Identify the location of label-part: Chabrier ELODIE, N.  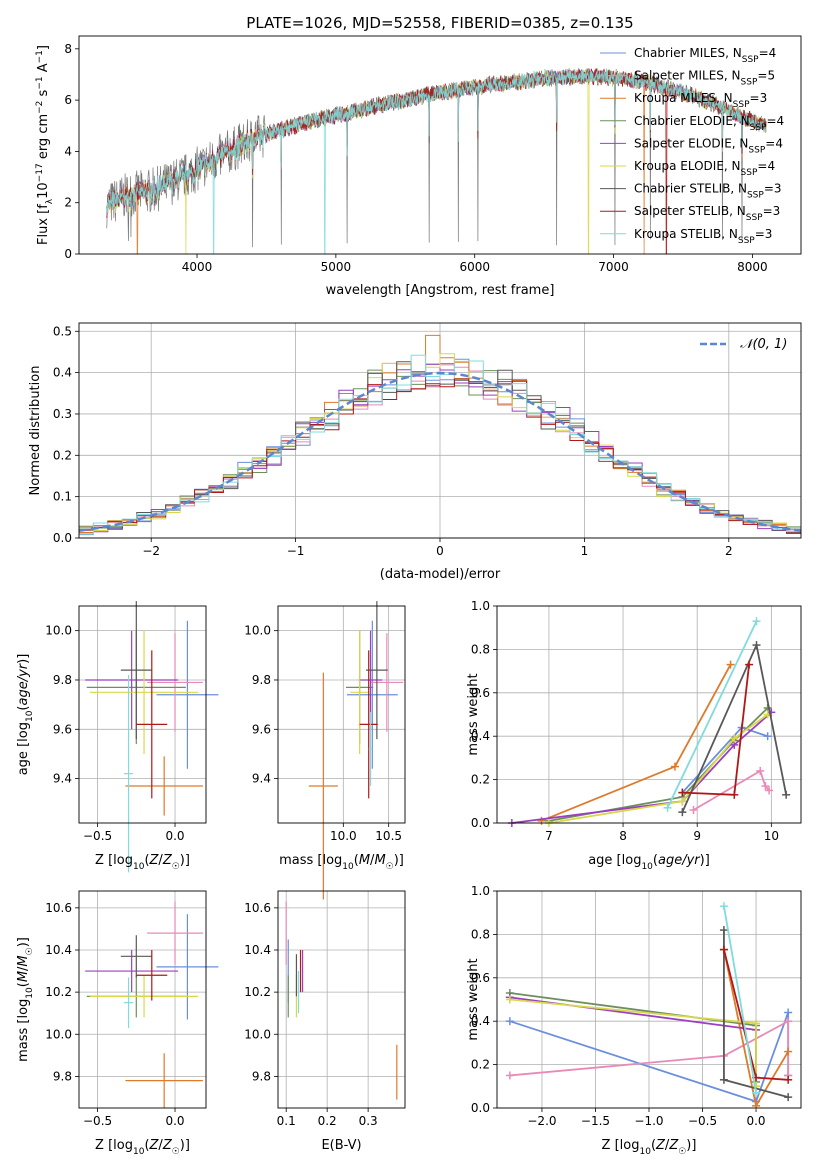
(692, 121).